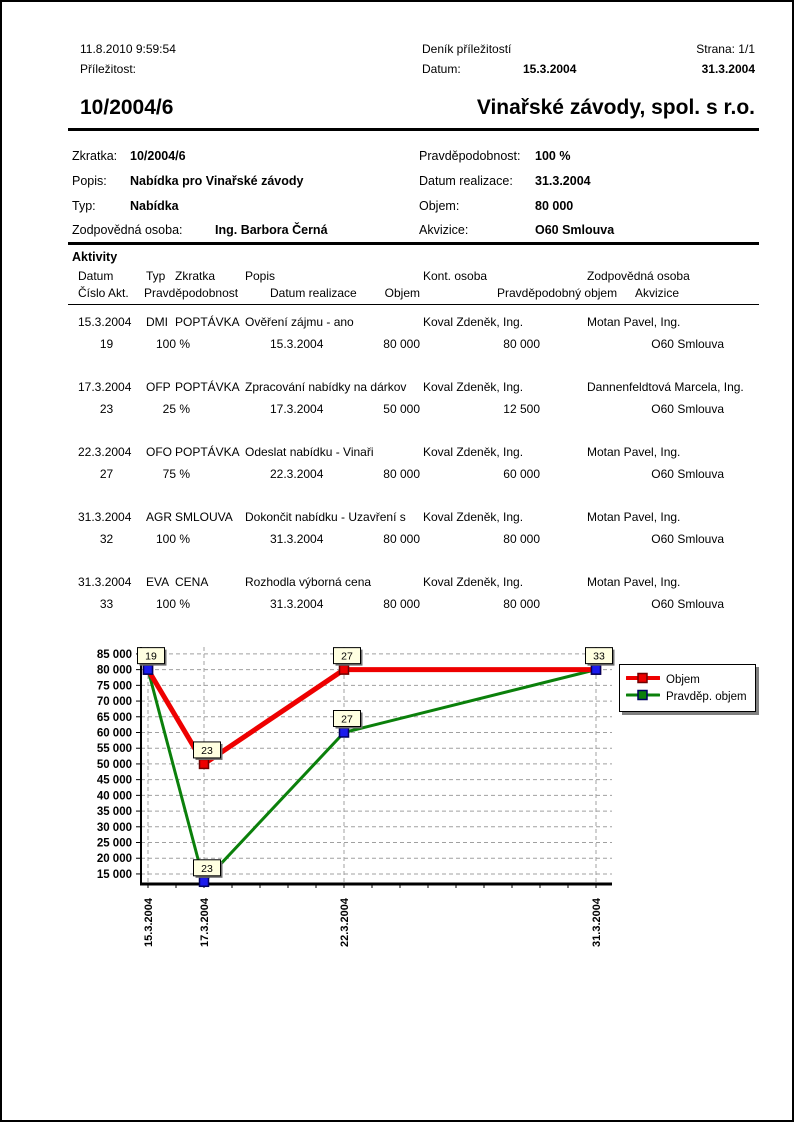 The image size is (794, 1122). What do you see at coordinates (114, 859) in the screenshot?
I see `y-axis-tick-label: 20 000` at bounding box center [114, 859].